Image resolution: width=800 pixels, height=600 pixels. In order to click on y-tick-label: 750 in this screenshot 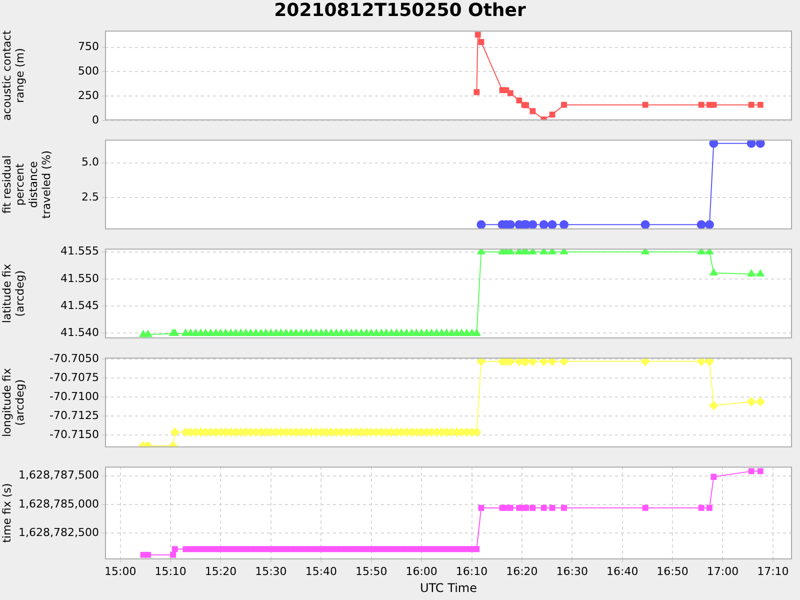, I will do `click(88, 47)`.